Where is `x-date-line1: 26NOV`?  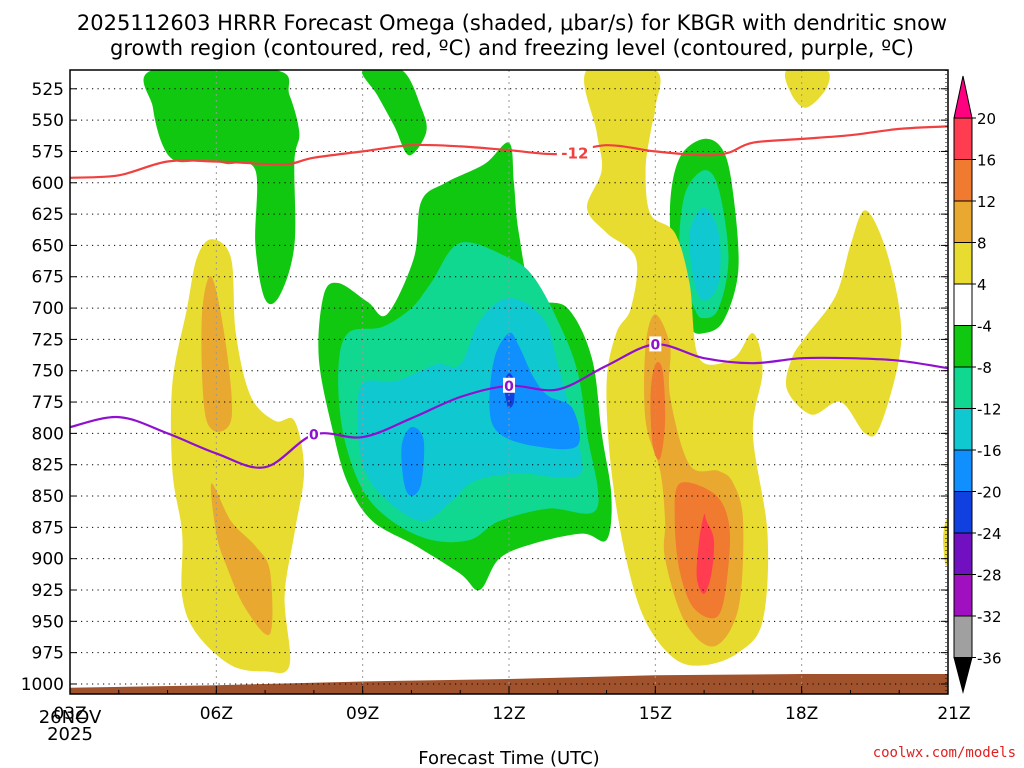 x-date-line1: 26NOV is located at coordinates (70, 717).